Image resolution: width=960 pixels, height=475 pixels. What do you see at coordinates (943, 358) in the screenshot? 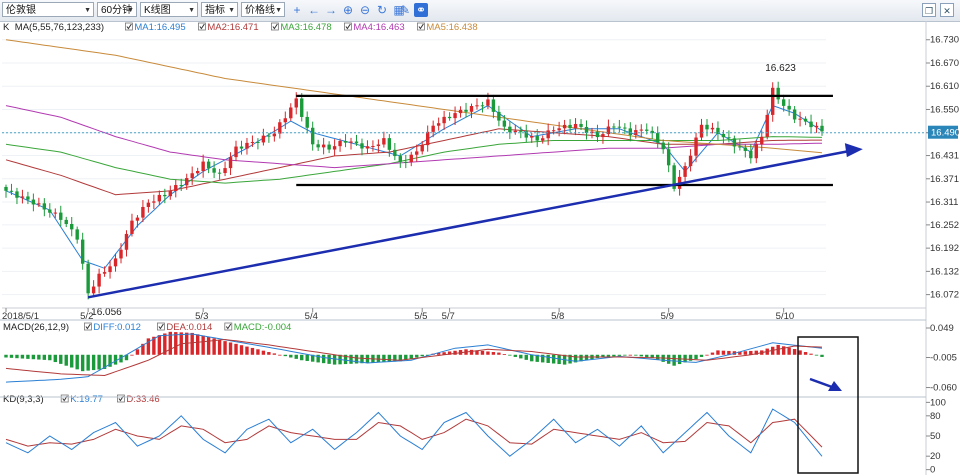
I see `macd-tick-label: -0.005` at bounding box center [943, 358].